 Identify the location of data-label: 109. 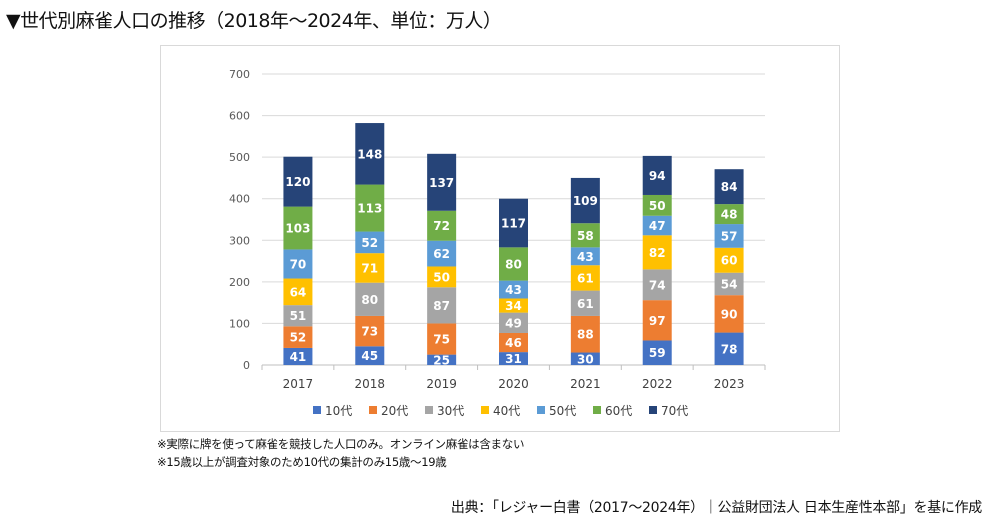
(585, 201).